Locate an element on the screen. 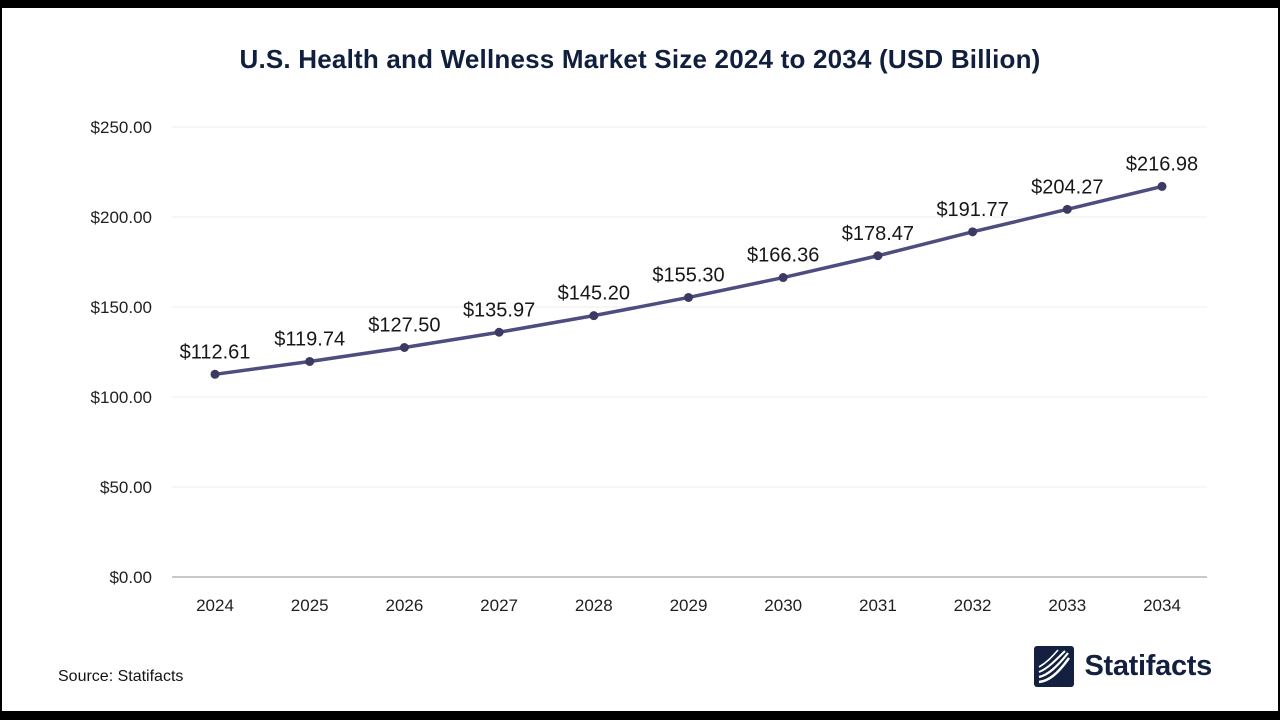 Image resolution: width=1280 pixels, height=720 pixels. x-tick-label: 2024 is located at coordinates (215, 605).